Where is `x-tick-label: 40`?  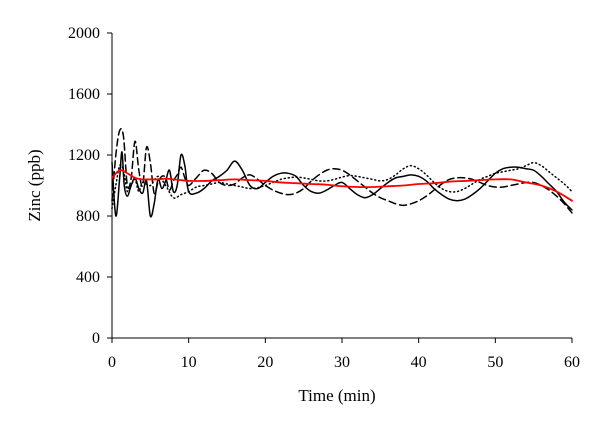
x-tick-label: 40 is located at coordinates (419, 362).